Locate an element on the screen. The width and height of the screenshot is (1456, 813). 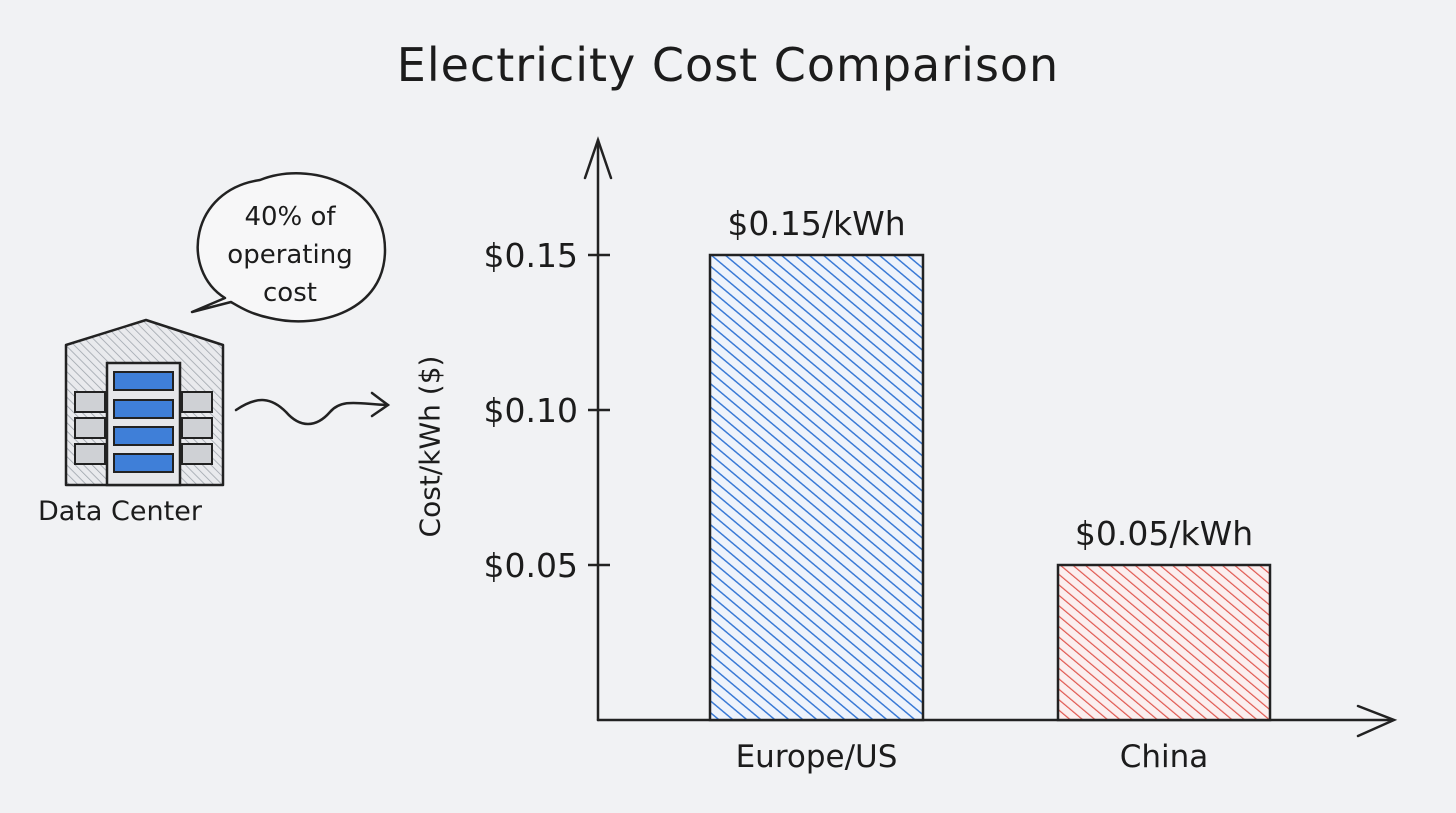
speech-bubble is located at coordinates (288, 247).